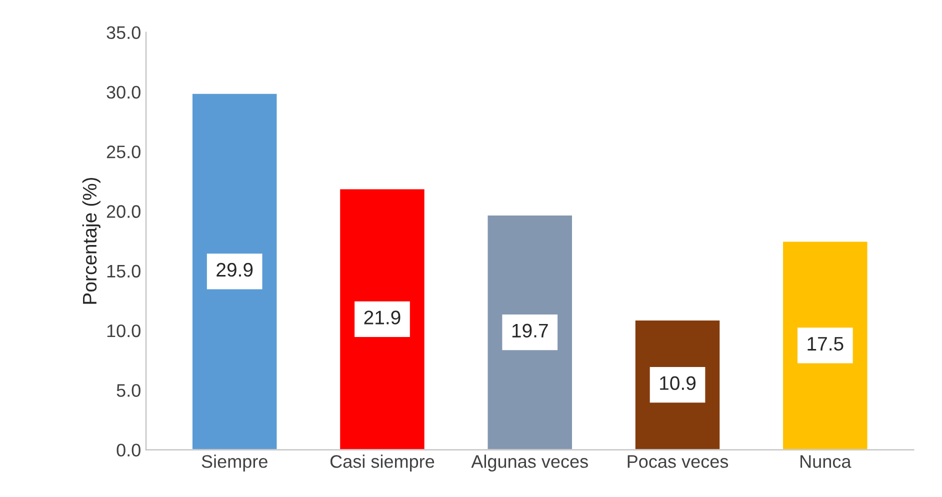  Describe the element at coordinates (128, 450) in the screenshot. I see `y-tick-label: 0.0` at that location.